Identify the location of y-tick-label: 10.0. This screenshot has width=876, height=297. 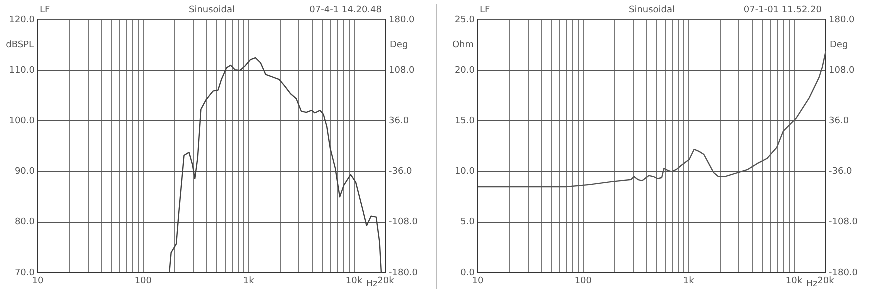
(465, 172).